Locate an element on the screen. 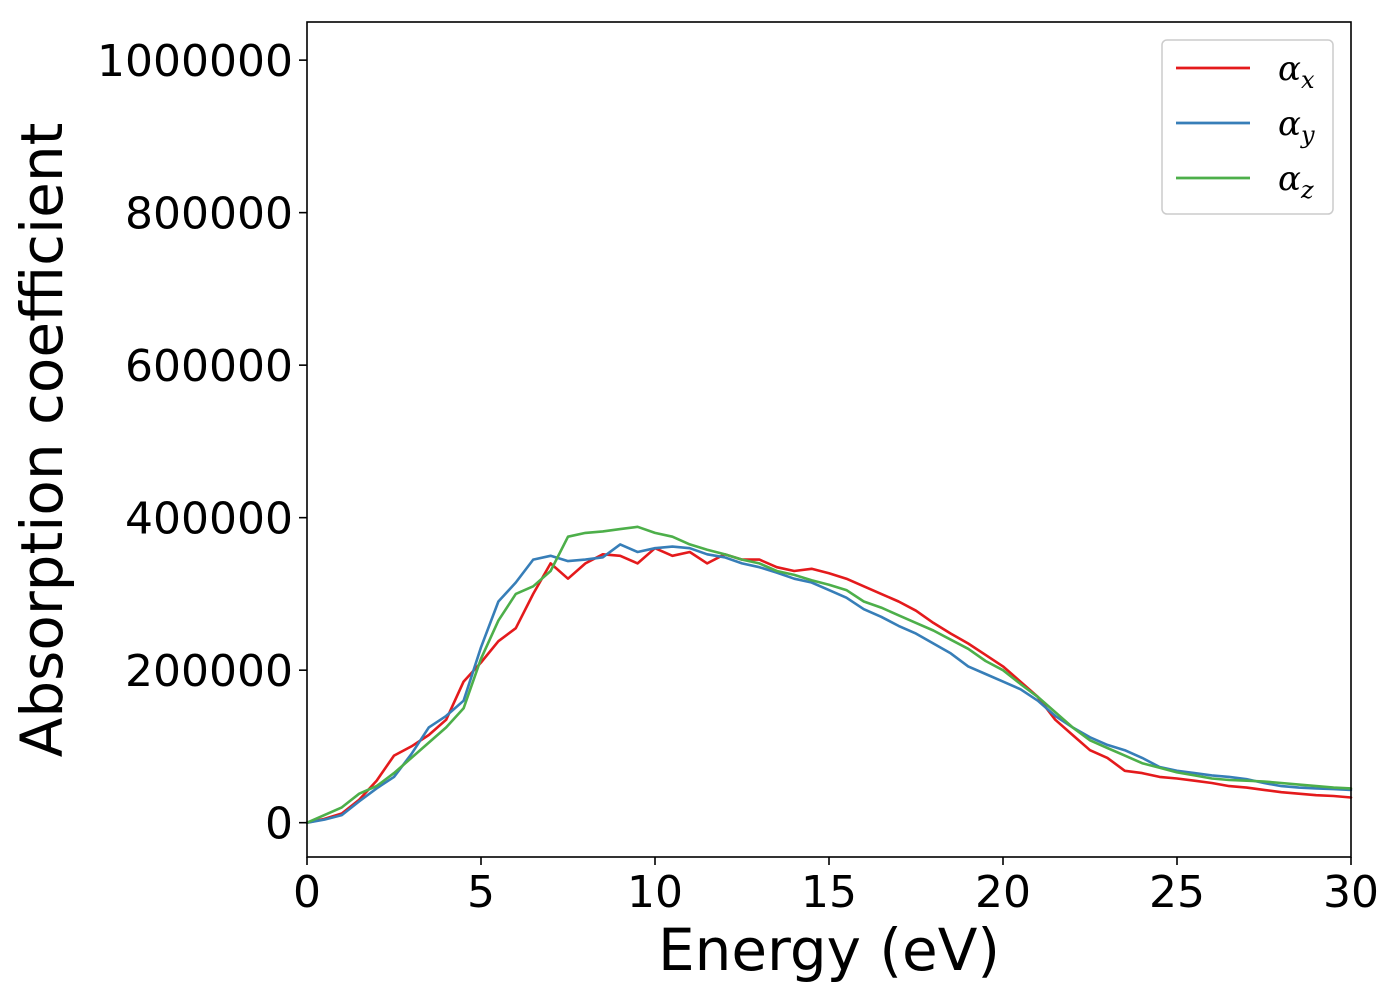 Image resolution: width=1400 pixels, height=1000 pixels. legend-box is located at coordinates (1247, 127).